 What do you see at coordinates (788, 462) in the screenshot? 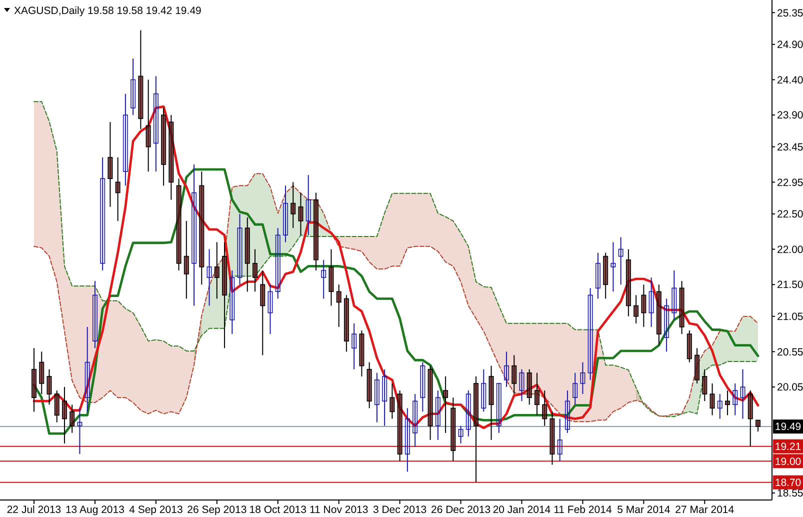
I see `ref-line-label: 19.00` at bounding box center [788, 462].